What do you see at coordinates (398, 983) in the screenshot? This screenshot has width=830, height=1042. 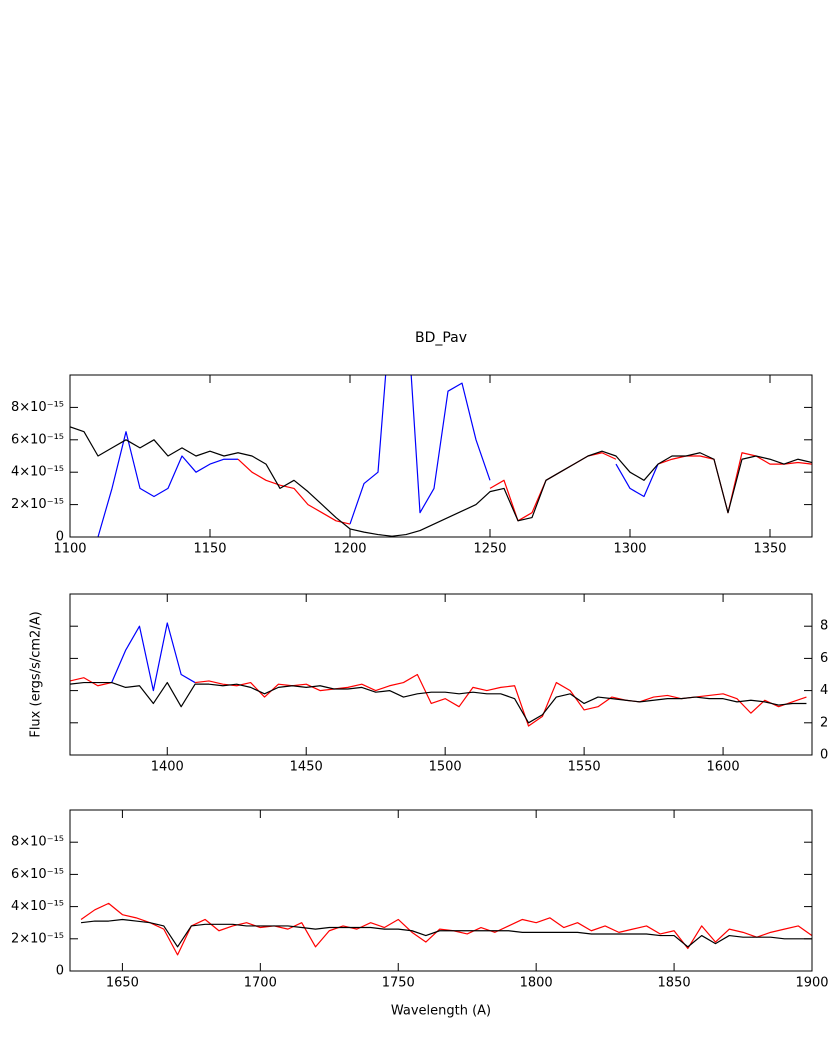 I see `x-tick-label: 1750` at bounding box center [398, 983].